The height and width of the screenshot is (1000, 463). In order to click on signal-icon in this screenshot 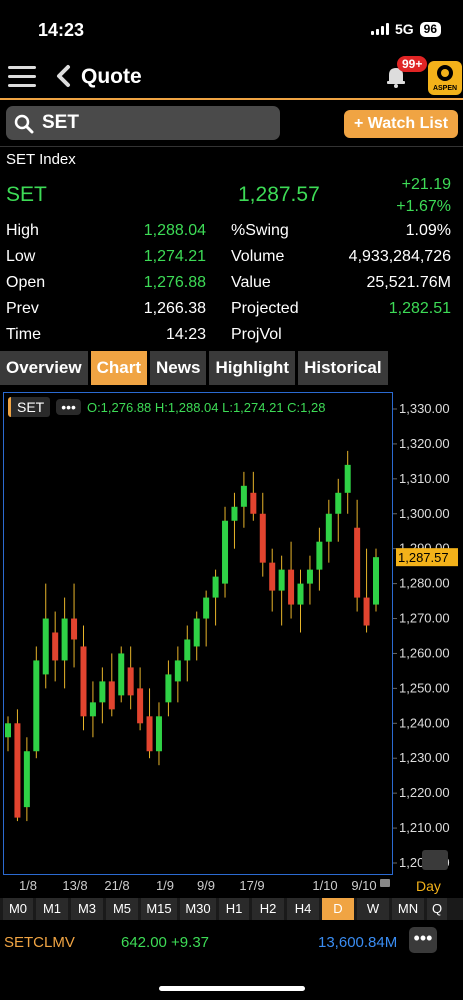, I will do `click(379, 29)`.